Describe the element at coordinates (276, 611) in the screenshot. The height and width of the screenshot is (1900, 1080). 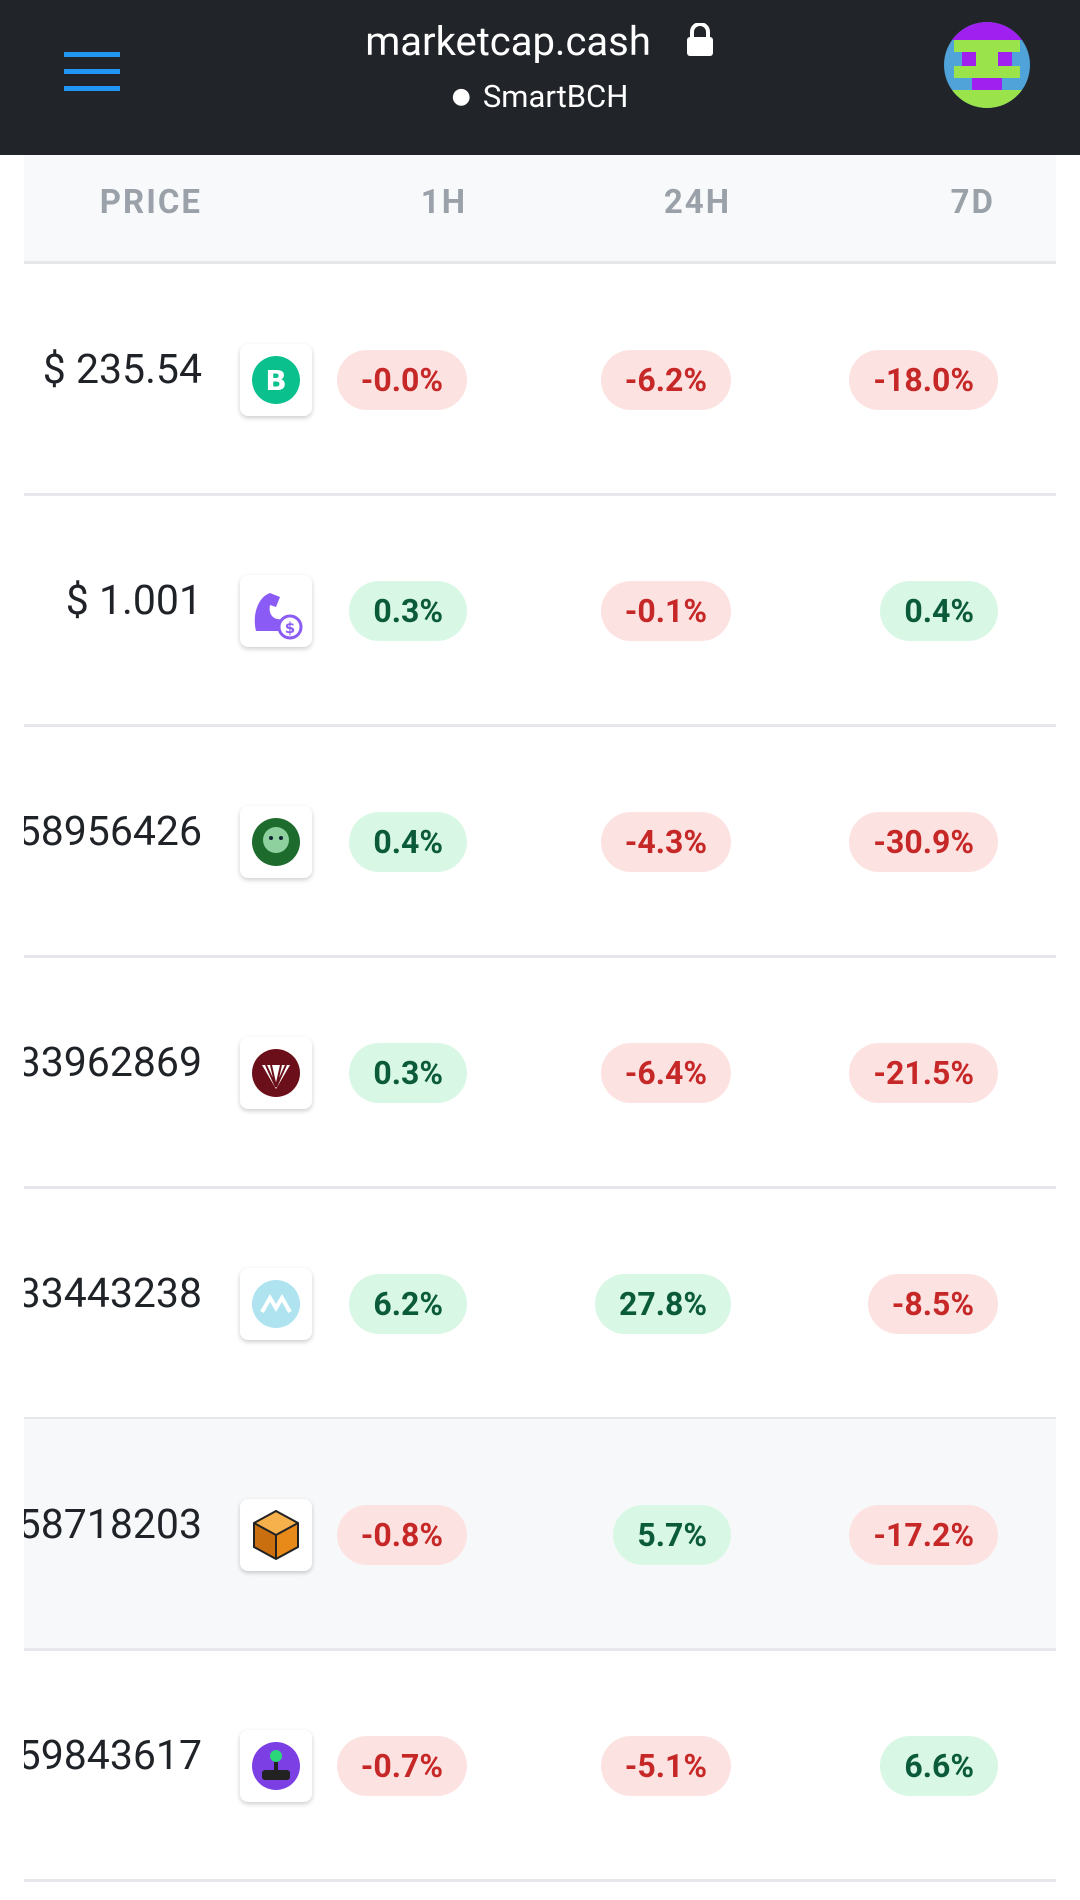
I see `token-icon: $` at that location.